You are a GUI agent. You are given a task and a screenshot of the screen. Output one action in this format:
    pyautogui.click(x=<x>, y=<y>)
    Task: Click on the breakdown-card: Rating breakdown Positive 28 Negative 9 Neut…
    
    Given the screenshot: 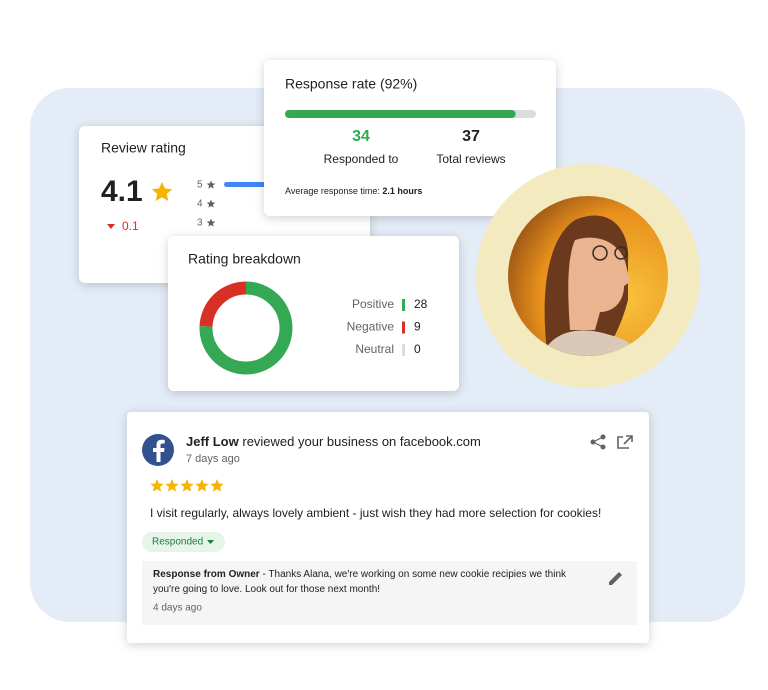 What is the action you would take?
    pyautogui.click(x=313, y=313)
    